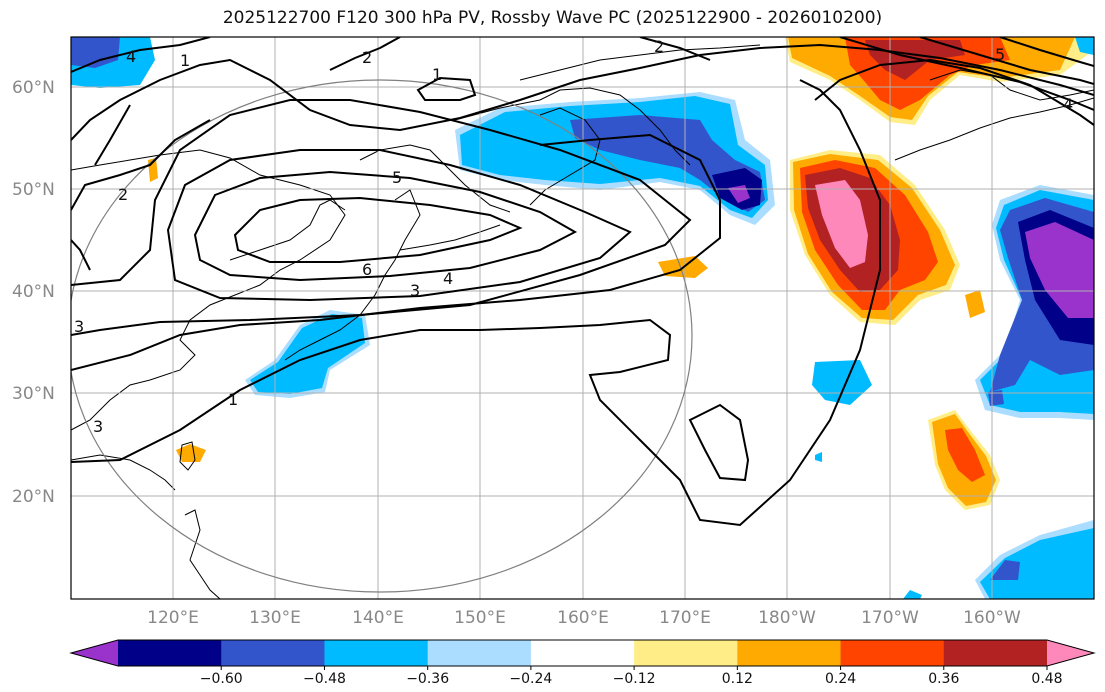  Describe the element at coordinates (480, 618) in the screenshot. I see `lon-label: 150°E` at that location.